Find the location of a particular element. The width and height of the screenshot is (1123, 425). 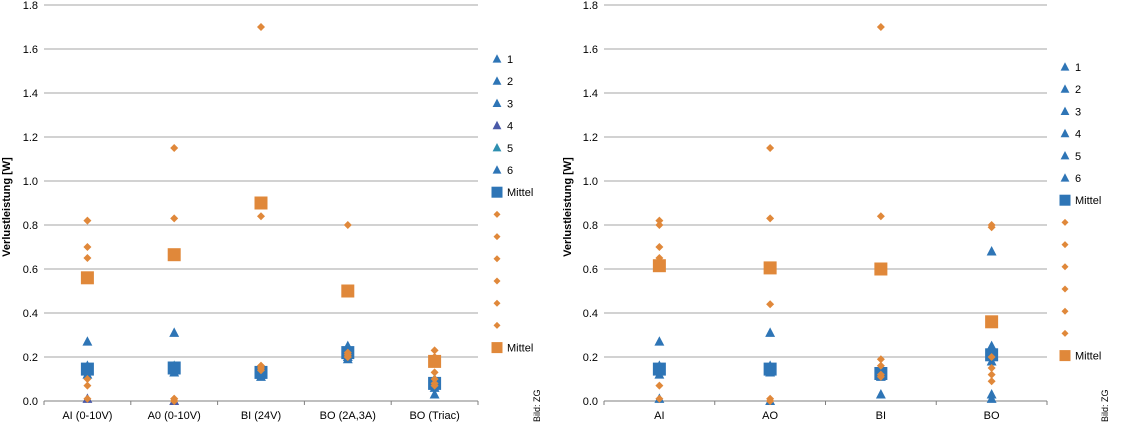

image-credit: Bild: ZG is located at coordinates (537, 405).